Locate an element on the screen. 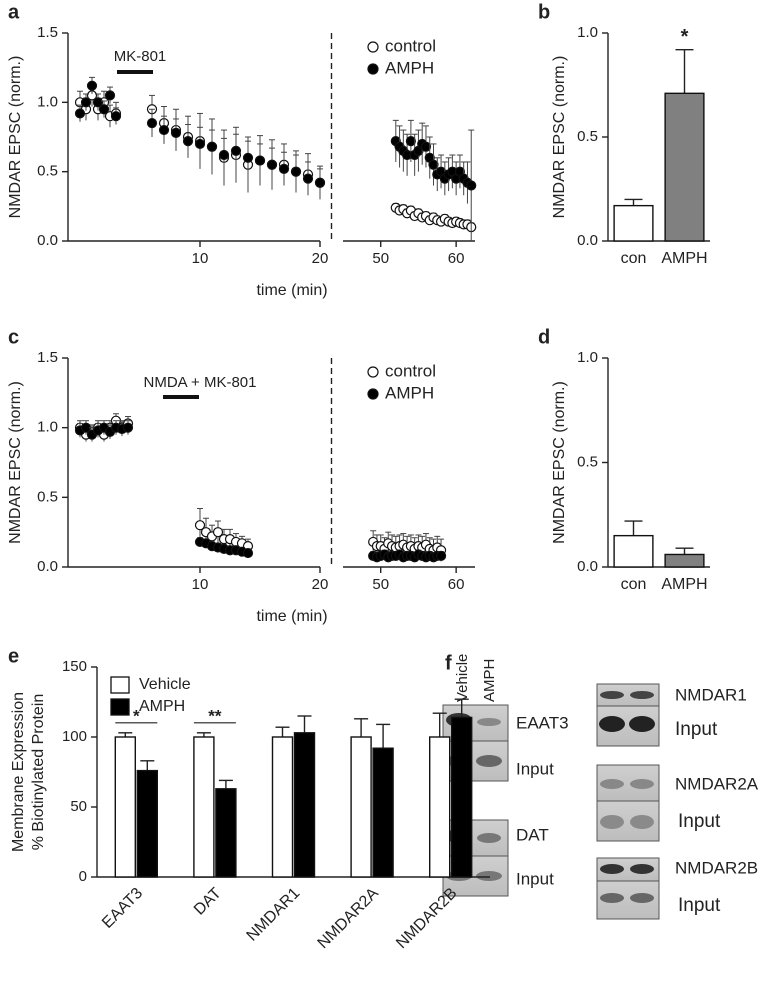 This screenshot has width=776, height=998. significance: ** is located at coordinates (215, 715).